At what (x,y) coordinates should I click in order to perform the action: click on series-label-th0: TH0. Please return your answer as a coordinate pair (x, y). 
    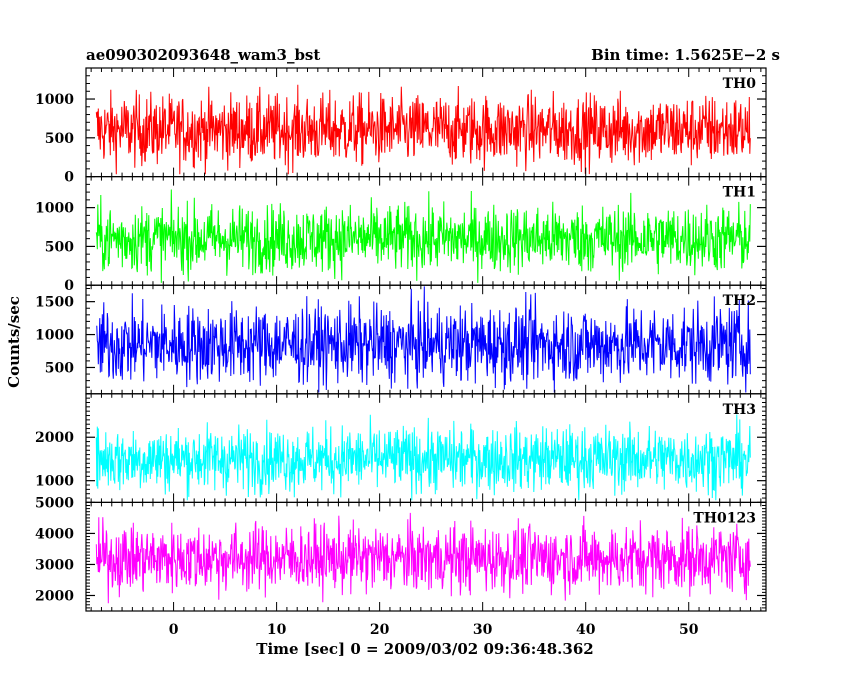
    Looking at the image, I should click on (740, 84).